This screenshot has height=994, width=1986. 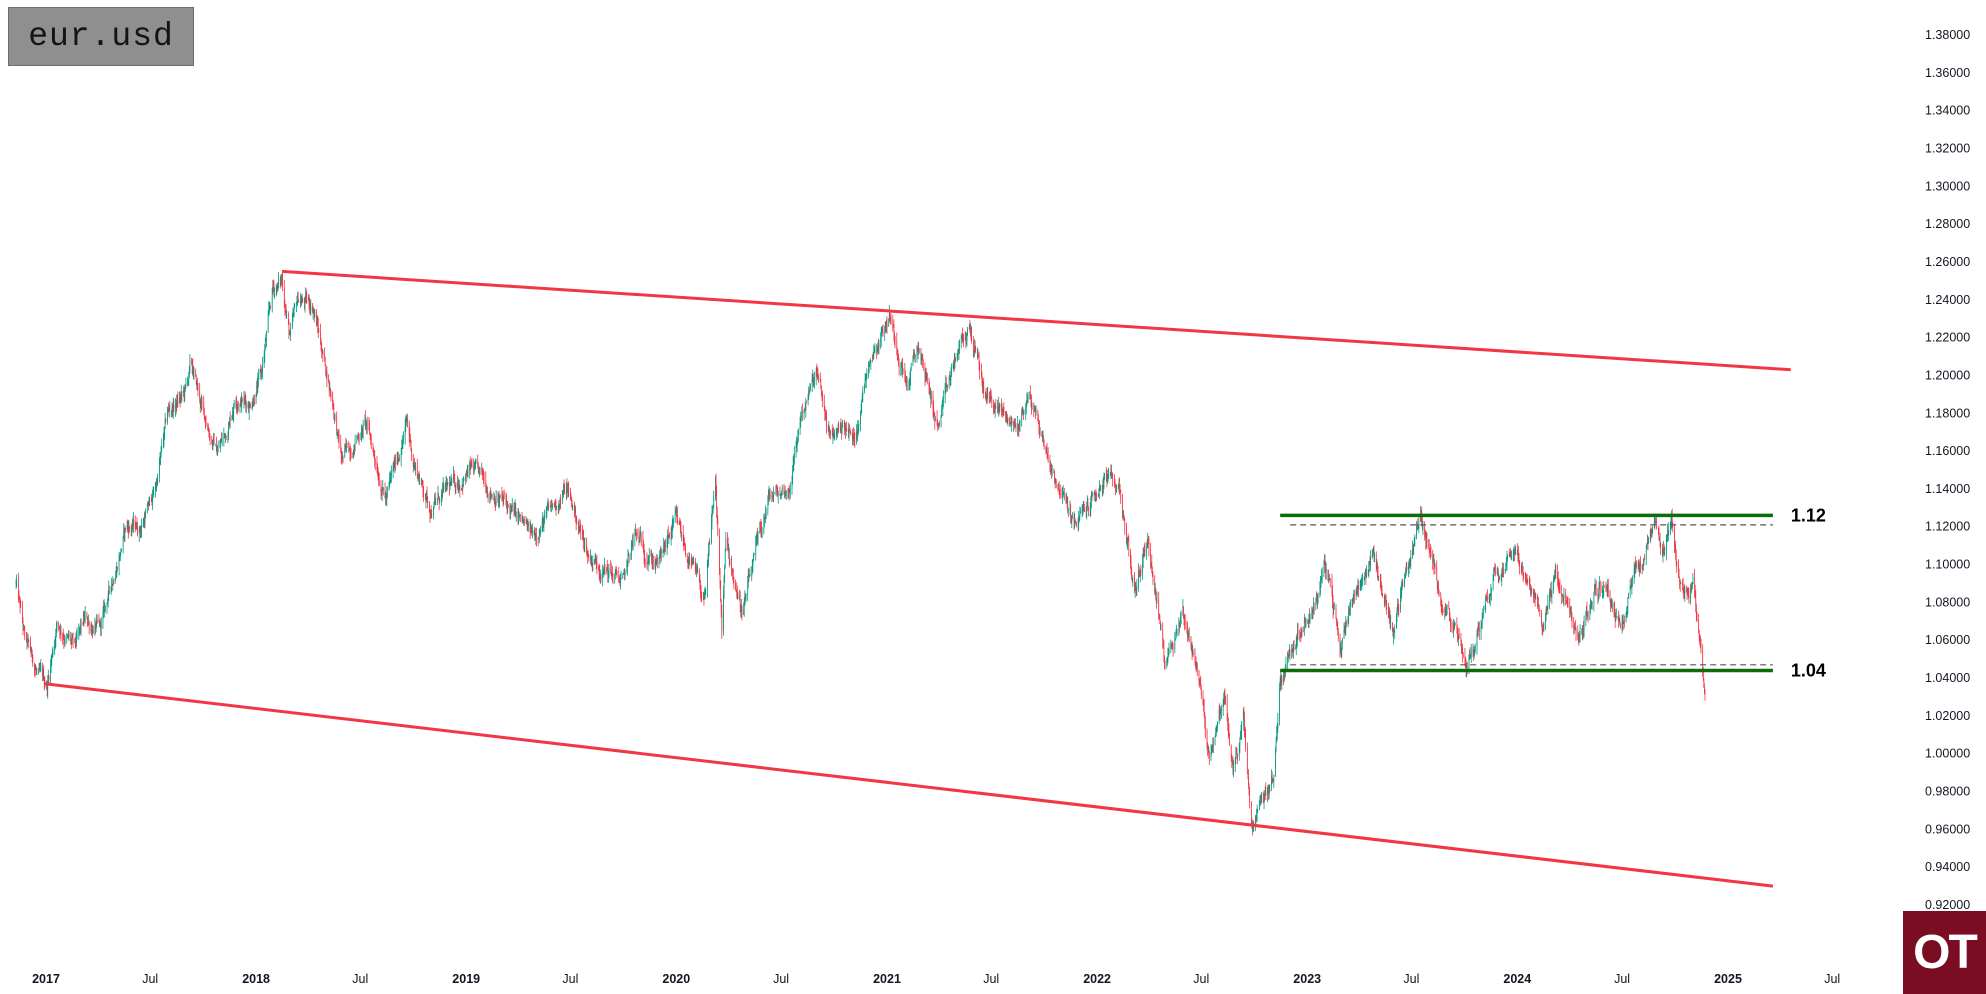 What do you see at coordinates (1947, 375) in the screenshot?
I see `price-tick-label: 1.20000` at bounding box center [1947, 375].